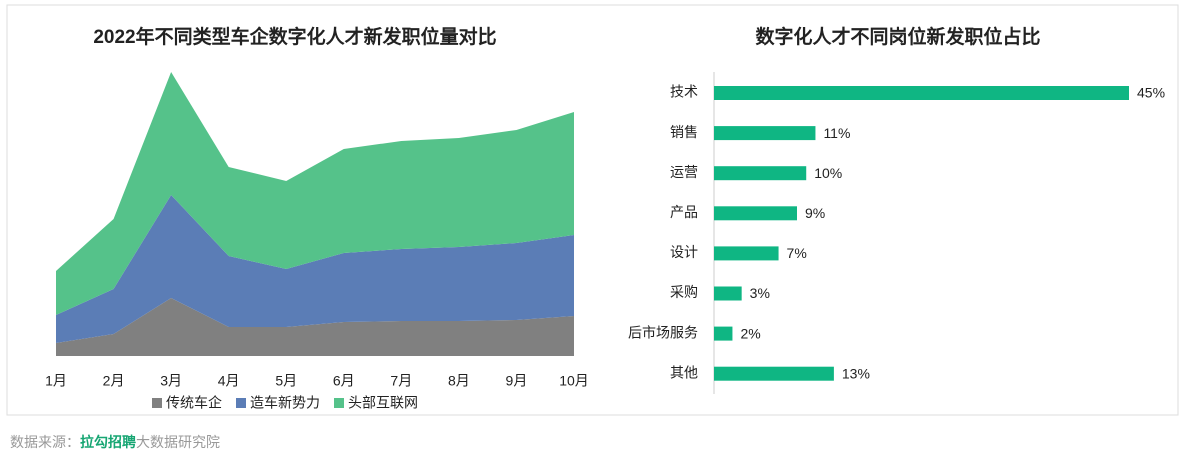 The height and width of the screenshot is (452, 1185). Describe the element at coordinates (56, 381) in the screenshot. I see `x-tick-label: 1月` at that location.